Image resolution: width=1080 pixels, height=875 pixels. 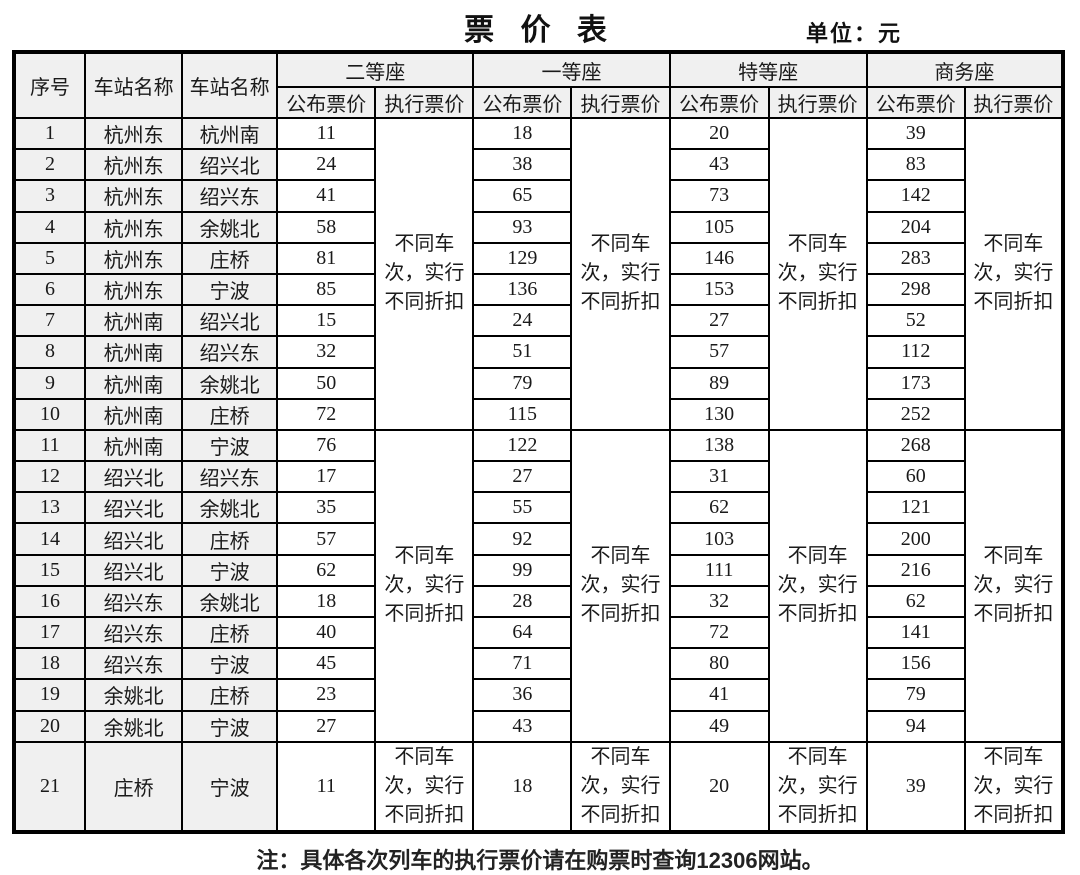 I want to click on published-fare-cell: 111, so click(x=719, y=570).